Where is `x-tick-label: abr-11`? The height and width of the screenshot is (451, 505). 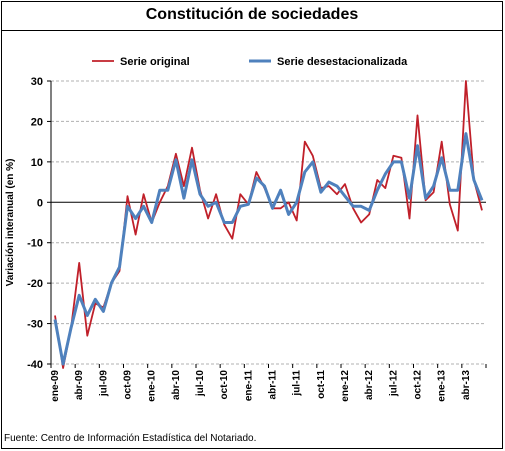
x-tick-label: abr-11 is located at coordinates (273, 385).